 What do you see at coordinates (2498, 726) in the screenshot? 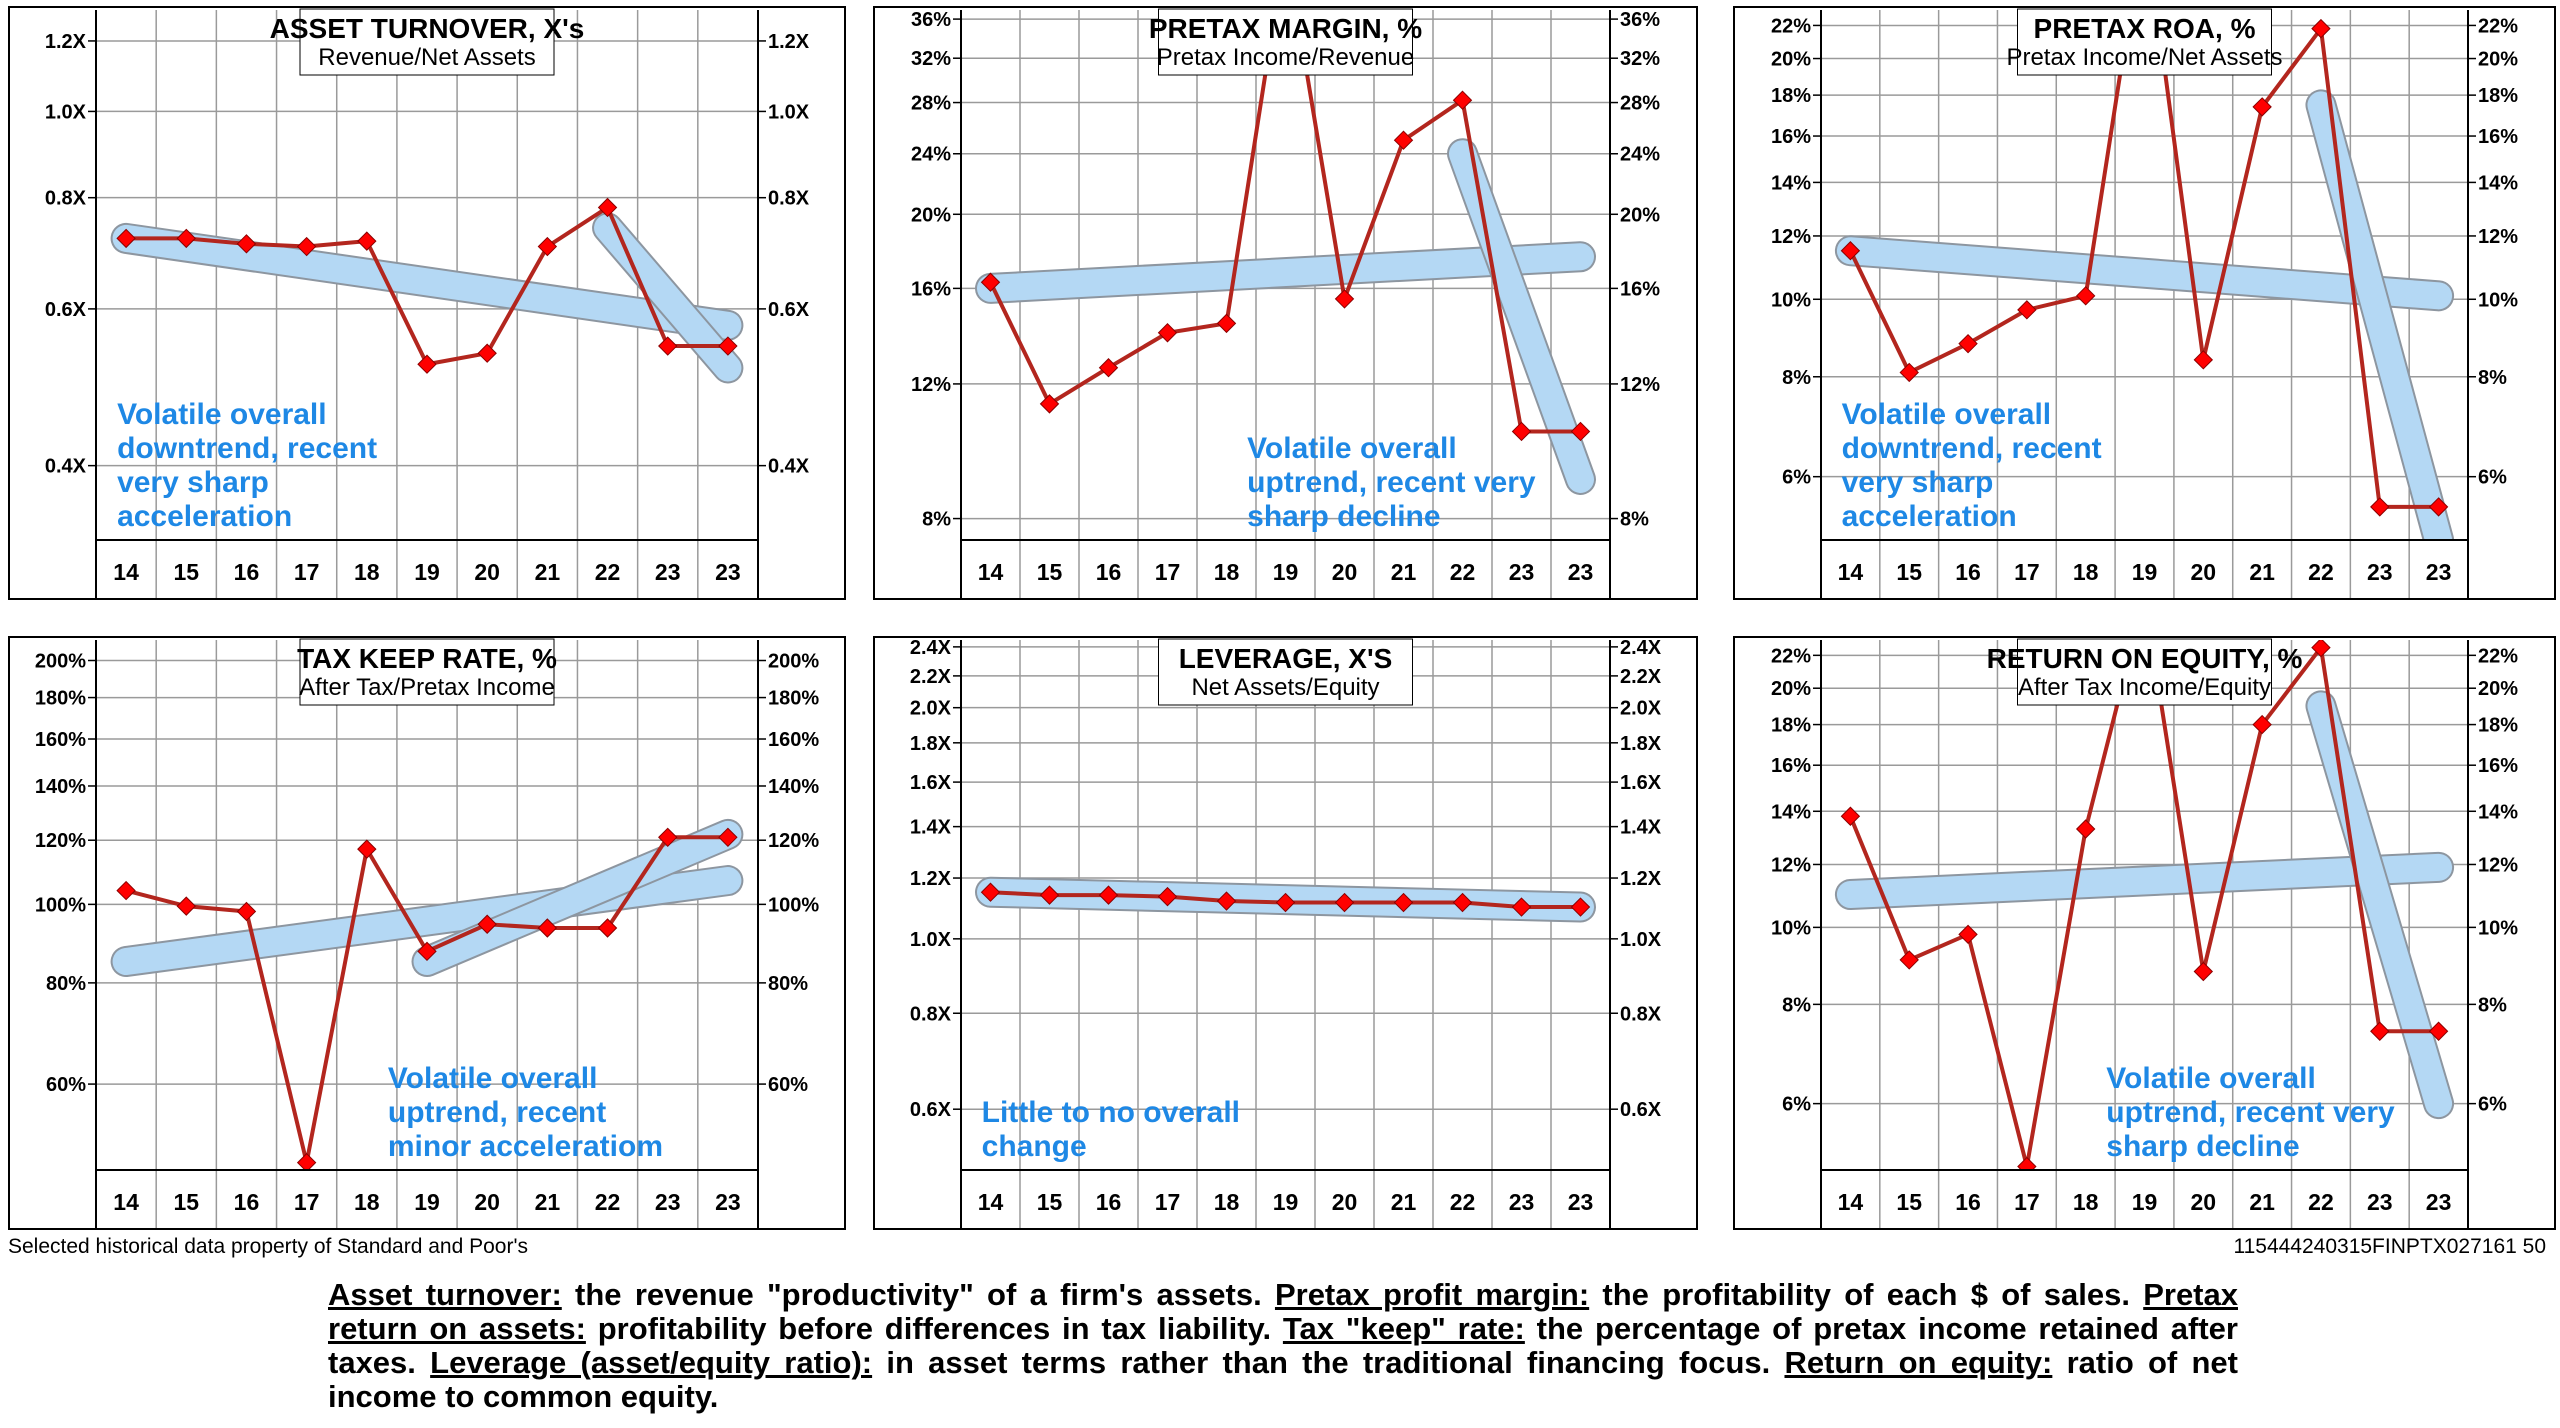
I see `y-tick-label-right: 18%` at bounding box center [2498, 726].